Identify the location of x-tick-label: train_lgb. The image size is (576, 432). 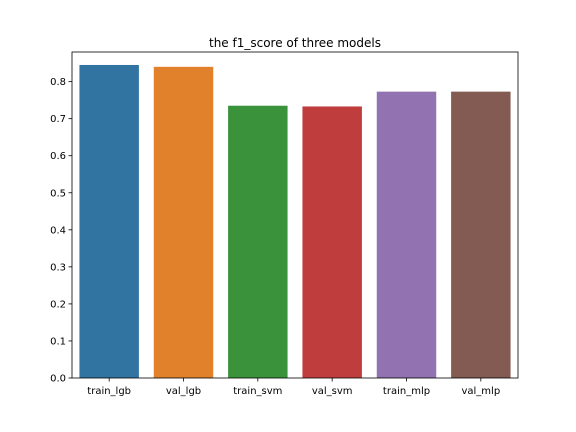
(109, 391).